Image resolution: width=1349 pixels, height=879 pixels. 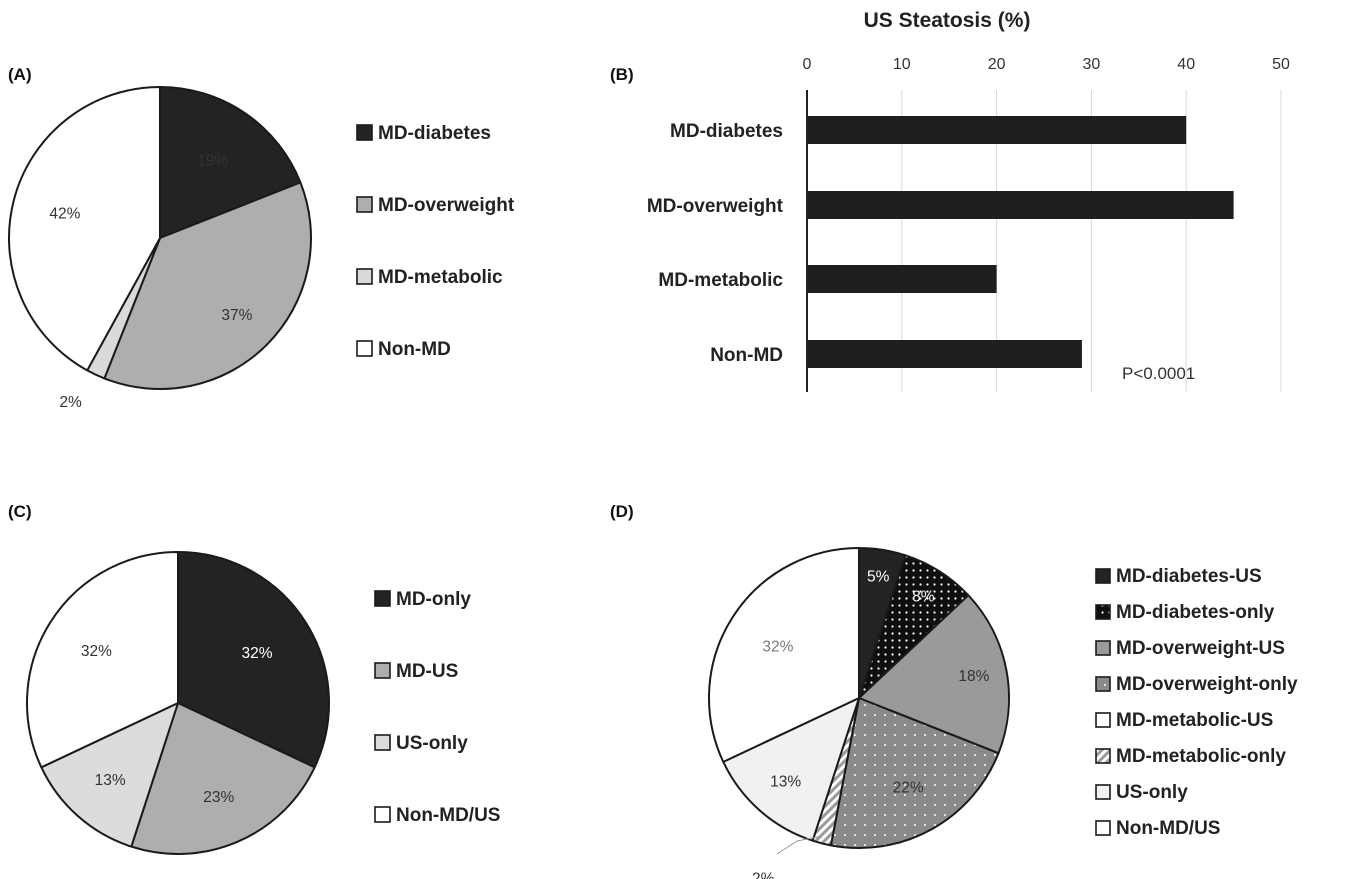 What do you see at coordinates (1103, 612) in the screenshot?
I see `legend-swatch-md-diabetes-only` at bounding box center [1103, 612].